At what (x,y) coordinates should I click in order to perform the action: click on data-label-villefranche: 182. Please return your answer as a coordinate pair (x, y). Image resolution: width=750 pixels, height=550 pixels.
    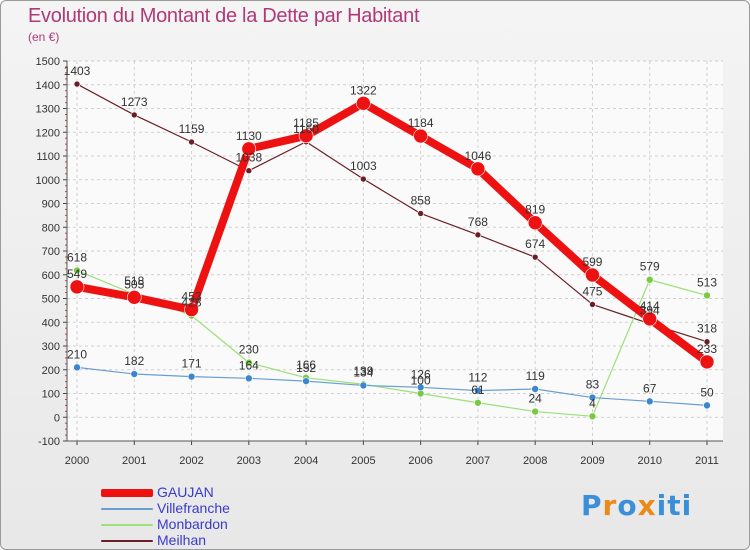
    Looking at the image, I should click on (134, 361).